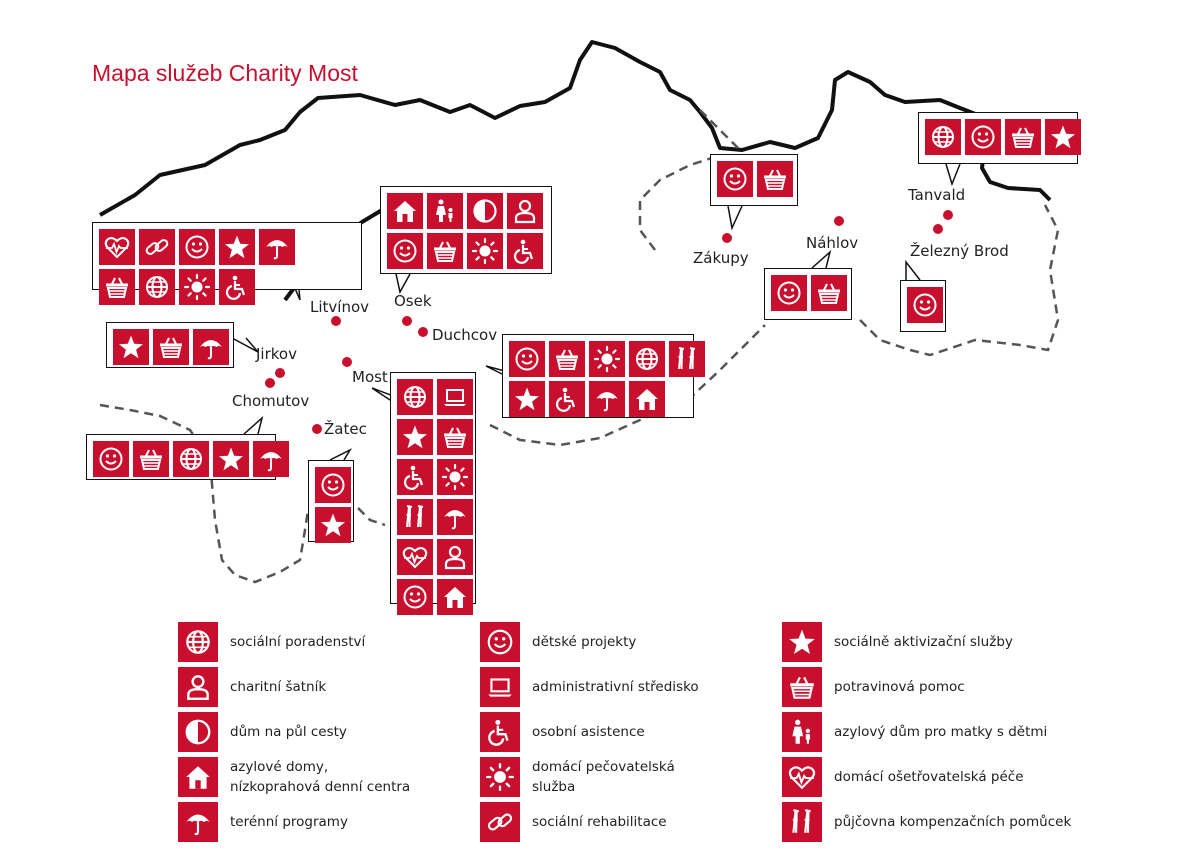 This screenshot has width=1200, height=857. Describe the element at coordinates (615, 687) in the screenshot. I see `legend-label: administrativní středisko` at that location.